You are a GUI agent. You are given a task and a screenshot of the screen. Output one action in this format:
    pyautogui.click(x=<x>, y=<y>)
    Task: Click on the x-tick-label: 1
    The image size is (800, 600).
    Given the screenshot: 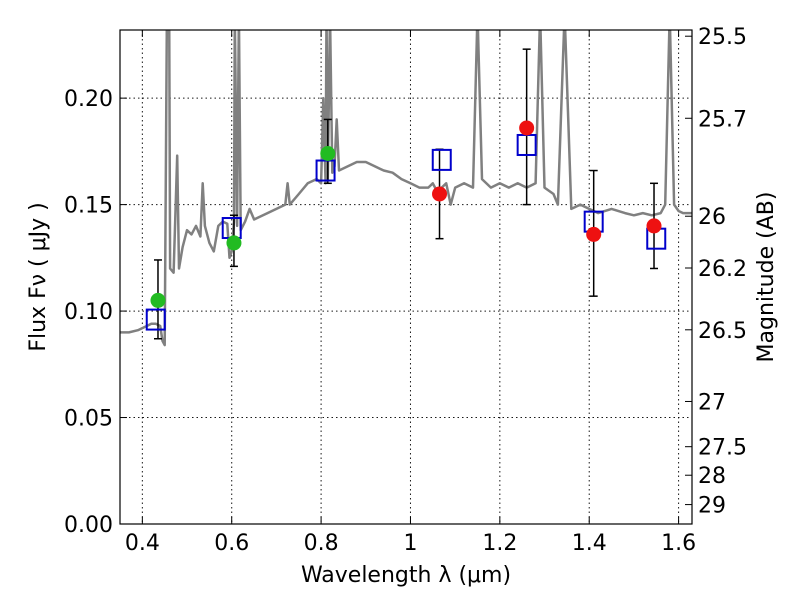 What is the action you would take?
    pyautogui.click(x=410, y=543)
    